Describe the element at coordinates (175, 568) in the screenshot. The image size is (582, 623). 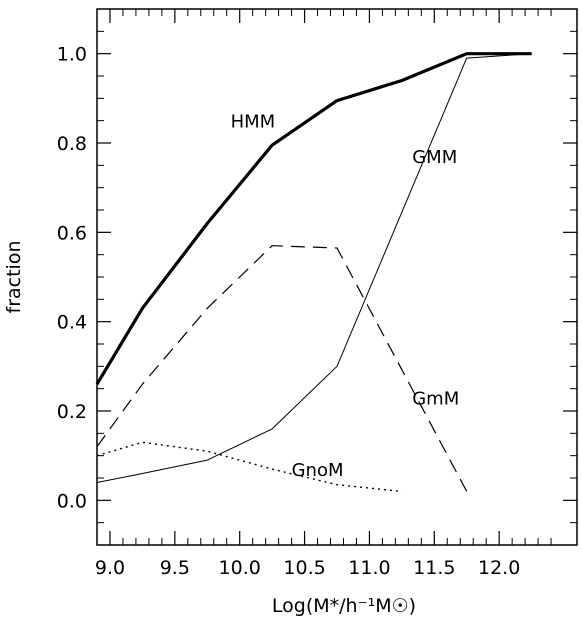
I see `x-tick-label: 9.5` at that location.